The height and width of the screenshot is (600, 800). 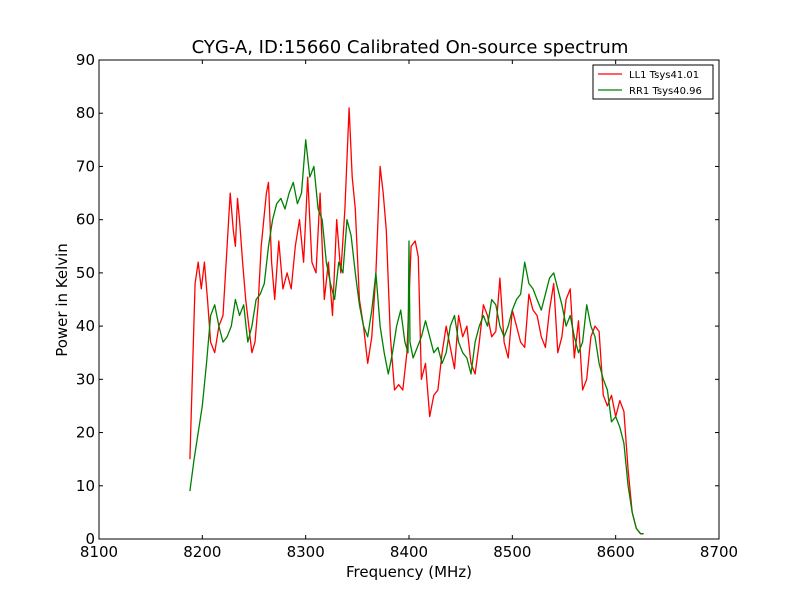 What do you see at coordinates (85, 113) in the screenshot?
I see `y-tick-label: 80` at bounding box center [85, 113].